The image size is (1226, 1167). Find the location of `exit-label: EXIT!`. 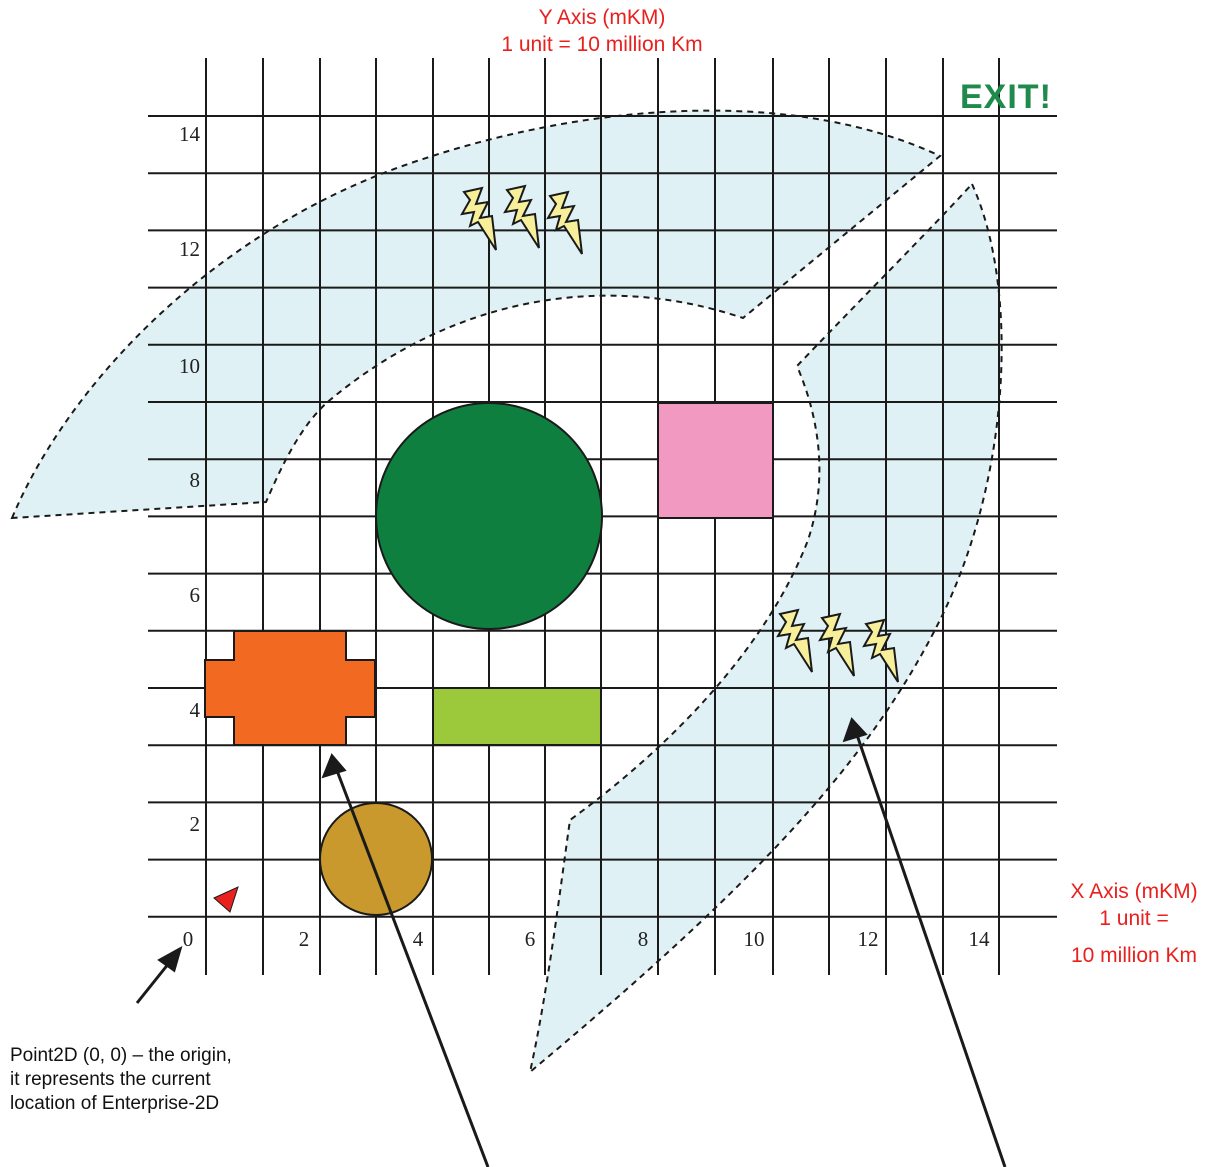

exit-label: EXIT! is located at coordinates (1006, 97).